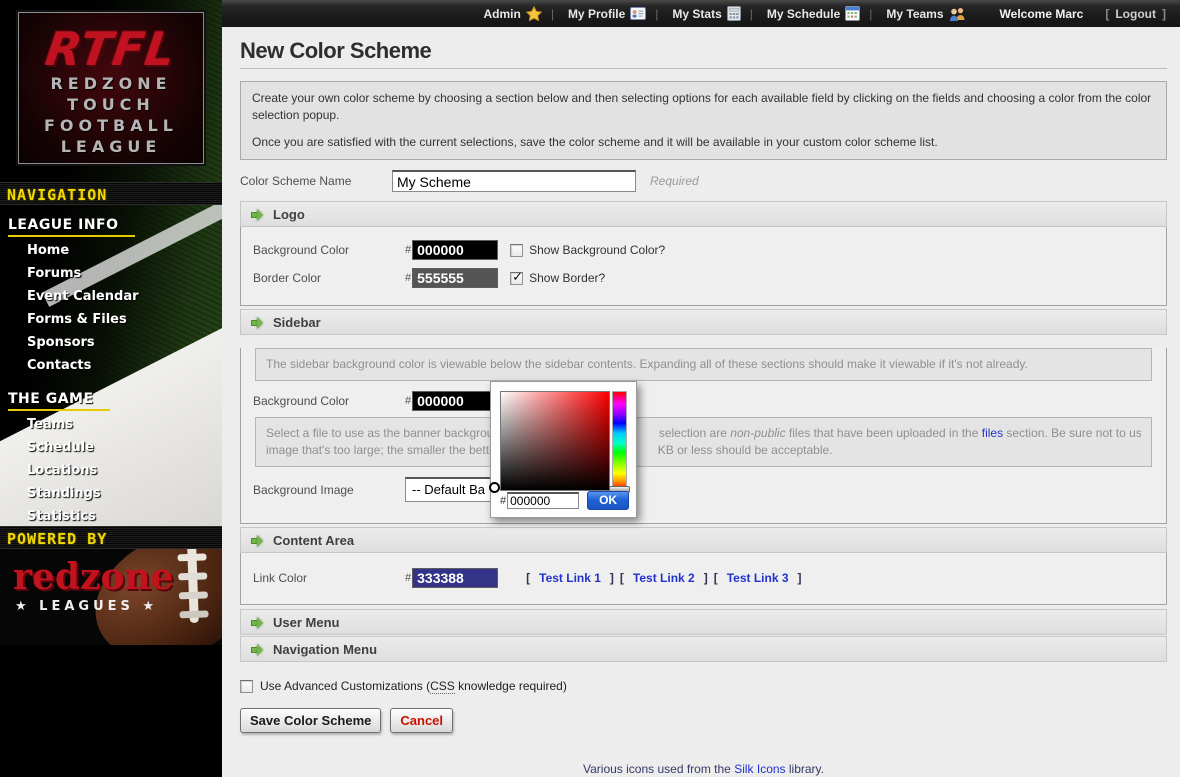 This screenshot has width=1180, height=777. Describe the element at coordinates (62, 470) in the screenshot. I see `sidebar-item-locations: Locations` at that location.